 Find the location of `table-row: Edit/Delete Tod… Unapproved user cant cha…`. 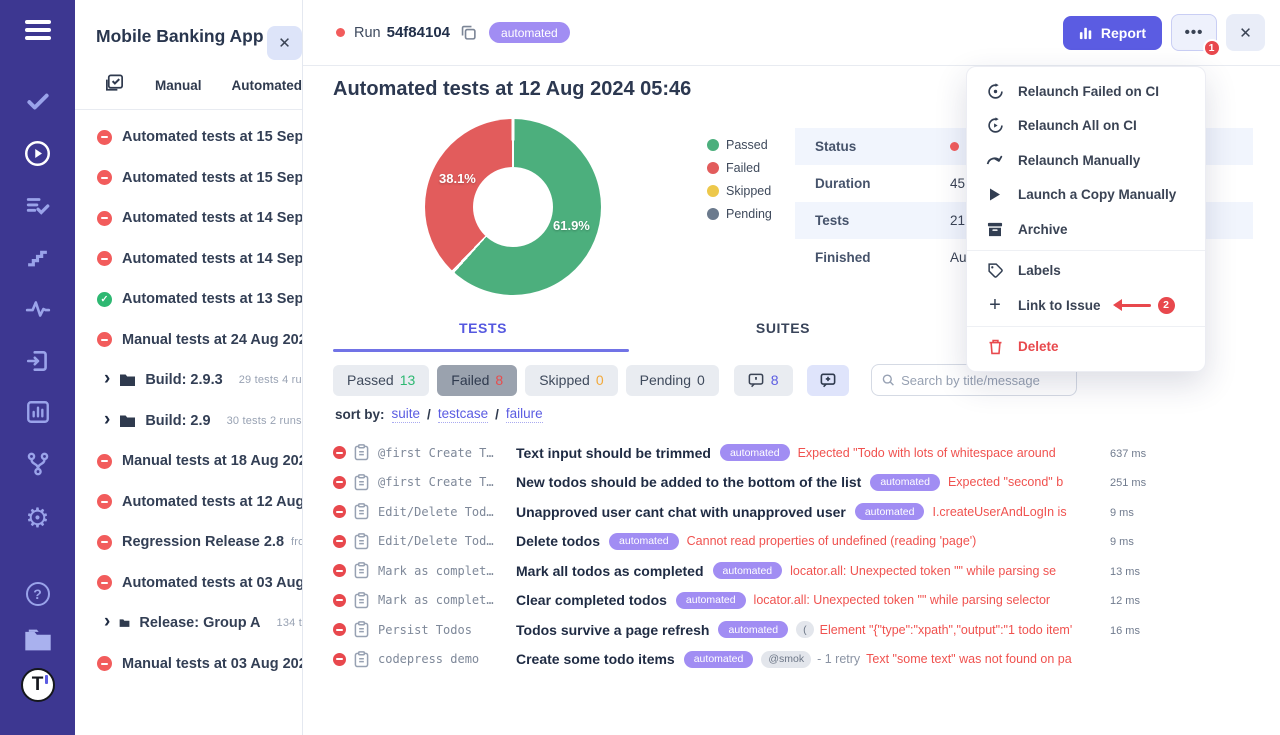

table-row: Edit/Delete Tod… Unapproved user cant cha… is located at coordinates (754, 512).